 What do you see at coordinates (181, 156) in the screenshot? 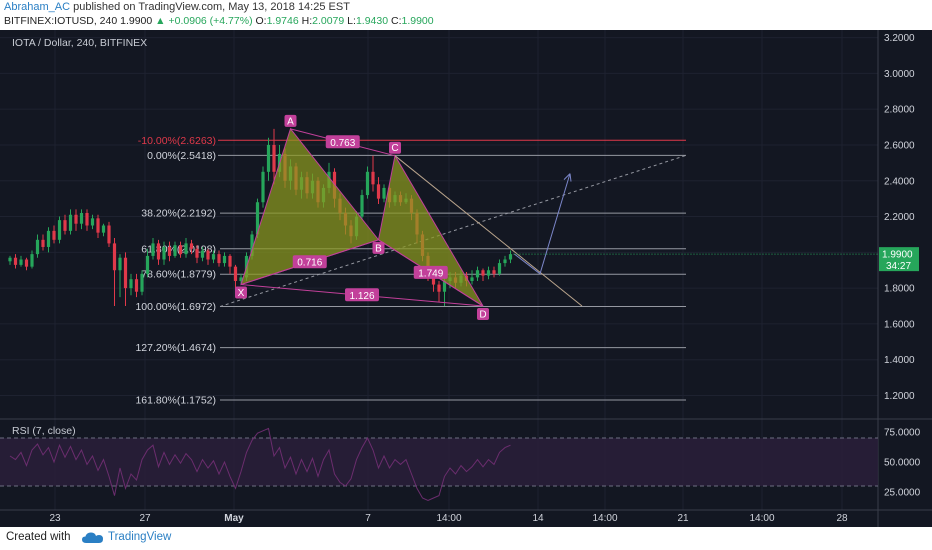
I see `fib-level-label: 0.00%(2.5418)` at bounding box center [181, 156].